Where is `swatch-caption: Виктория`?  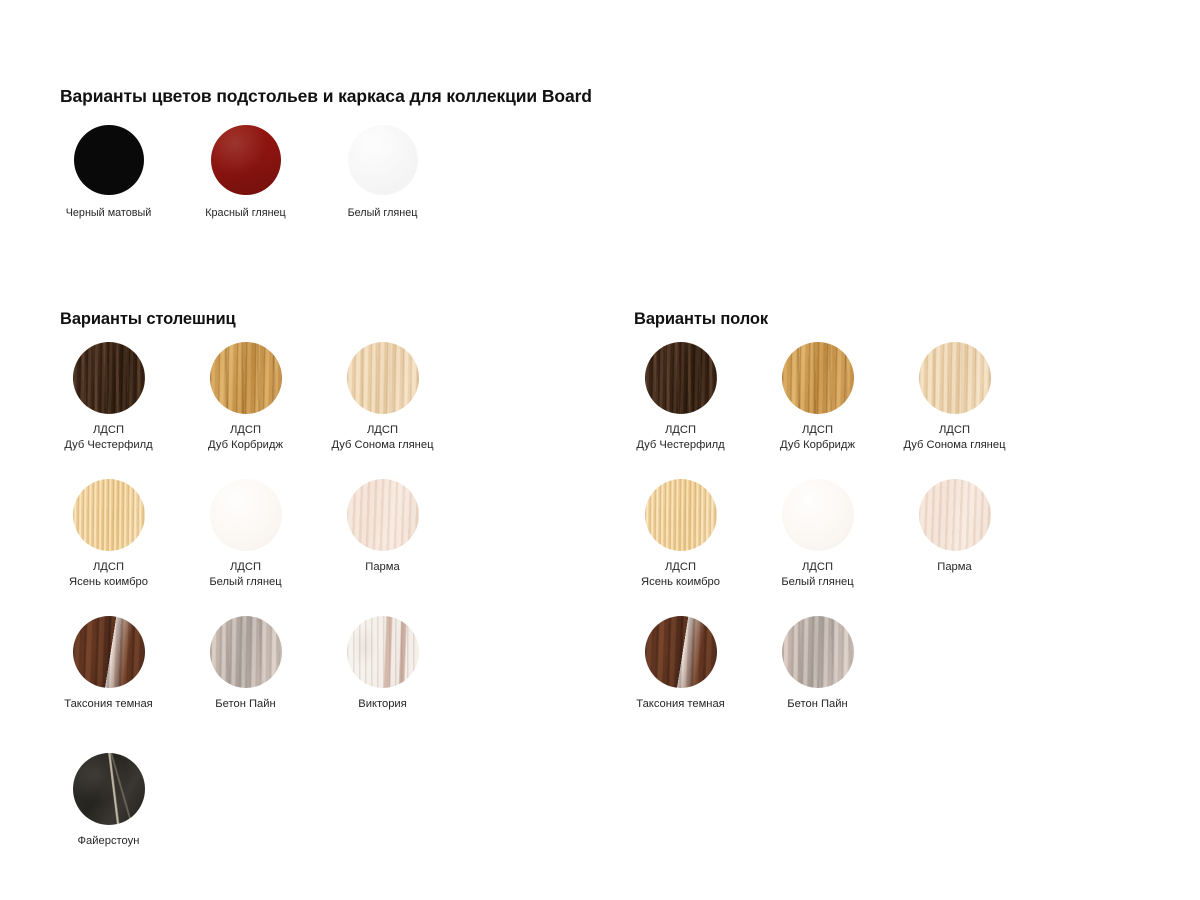 swatch-caption: Виктория is located at coordinates (382, 704).